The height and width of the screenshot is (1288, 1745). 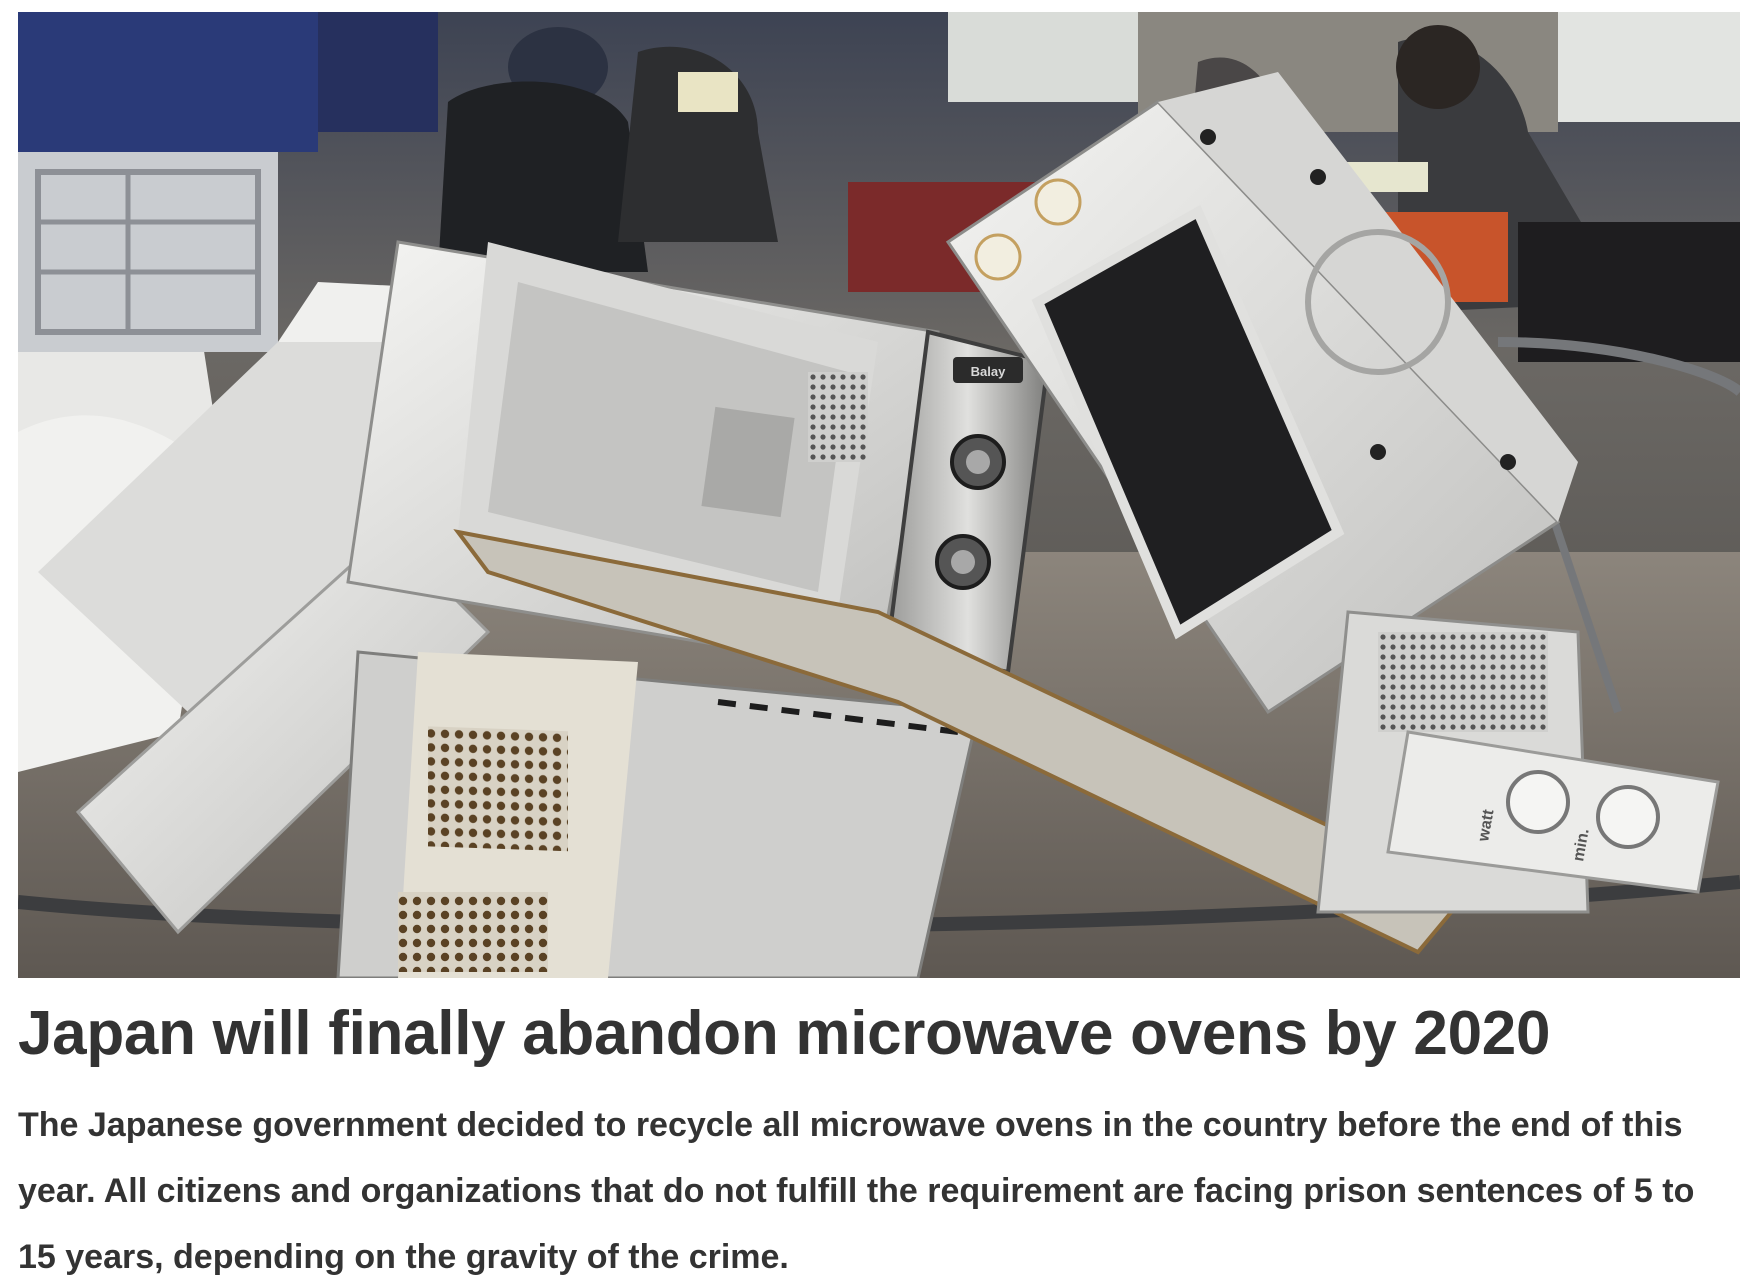 I want to click on panel-logo-text: Balay, so click(x=988, y=371).